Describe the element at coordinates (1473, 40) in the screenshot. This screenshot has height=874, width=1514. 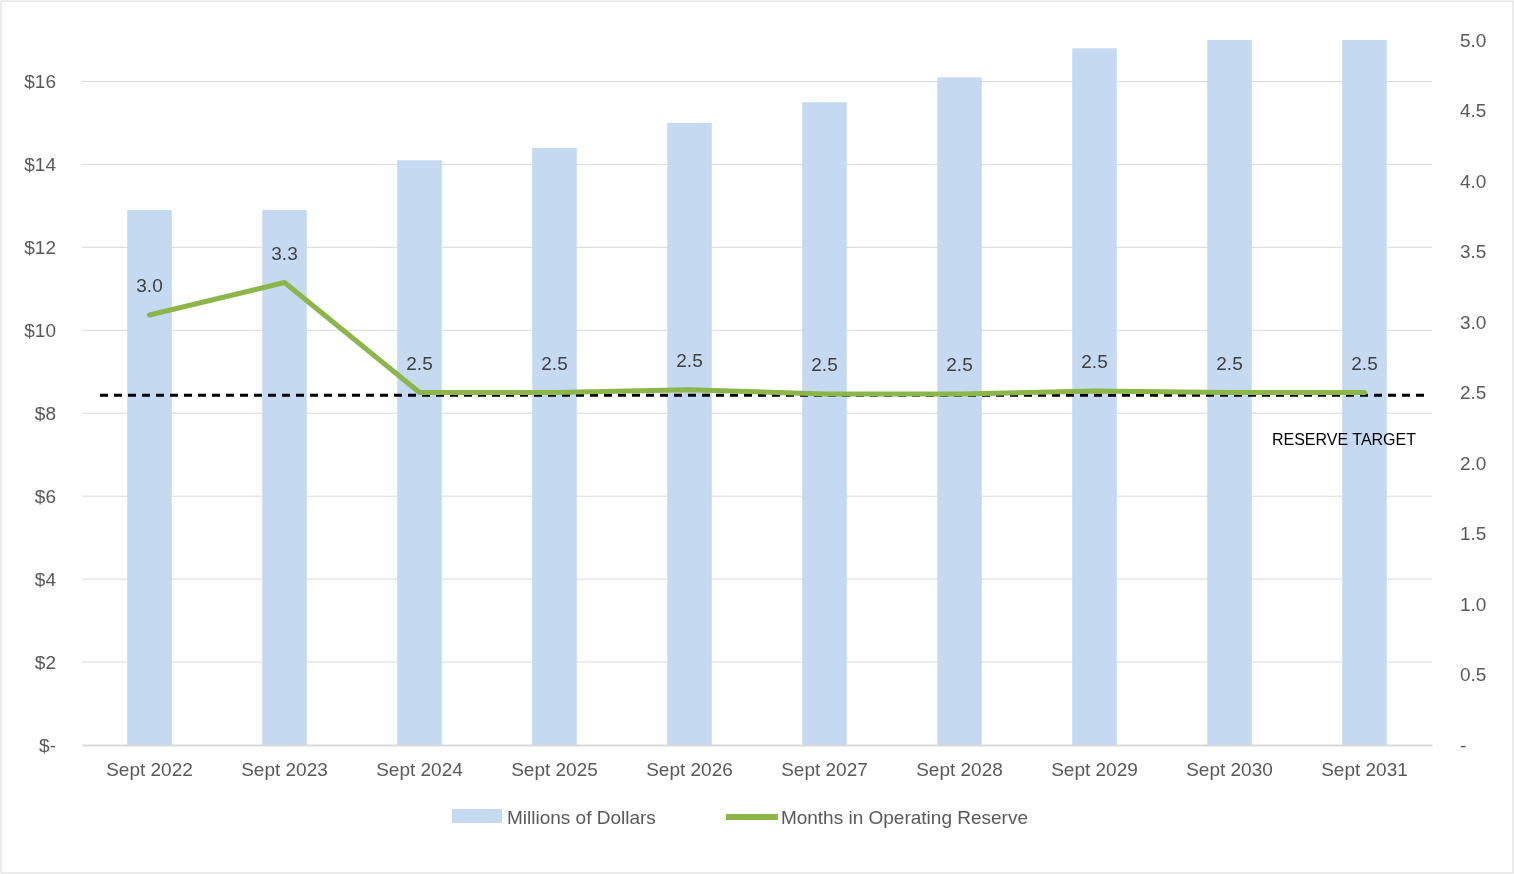
I see `y2-tick-label: 5.0` at that location.